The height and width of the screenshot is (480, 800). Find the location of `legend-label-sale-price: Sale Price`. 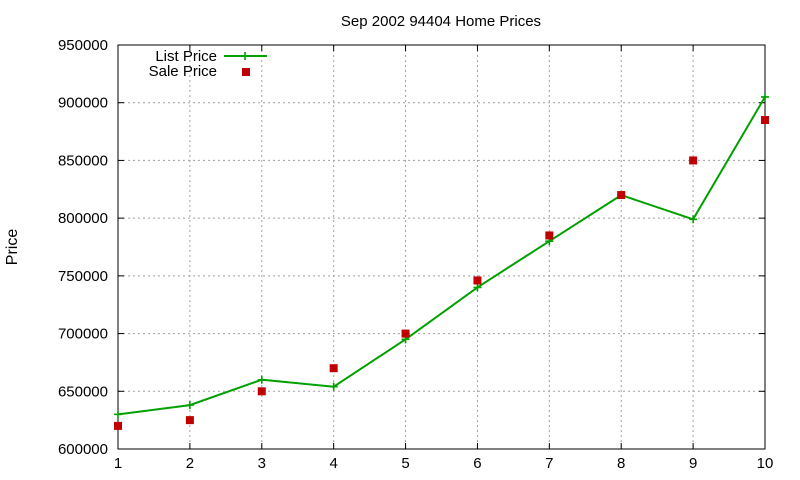

legend-label-sale-price: Sale Price is located at coordinates (183, 71).